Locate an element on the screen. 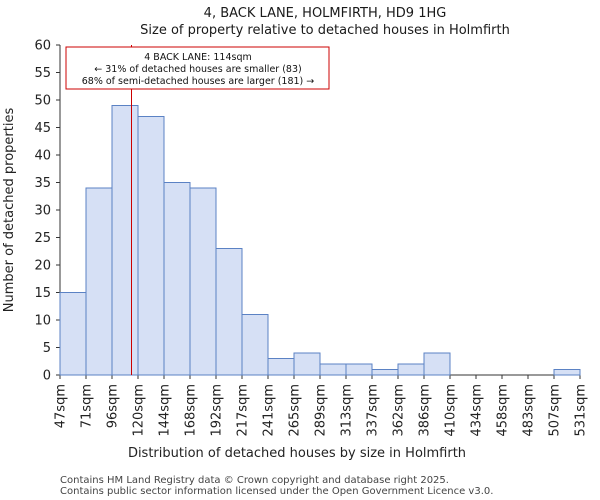 Image resolution: width=600 pixels, height=500 pixels. y-tick-label: 20 is located at coordinates (42, 266).